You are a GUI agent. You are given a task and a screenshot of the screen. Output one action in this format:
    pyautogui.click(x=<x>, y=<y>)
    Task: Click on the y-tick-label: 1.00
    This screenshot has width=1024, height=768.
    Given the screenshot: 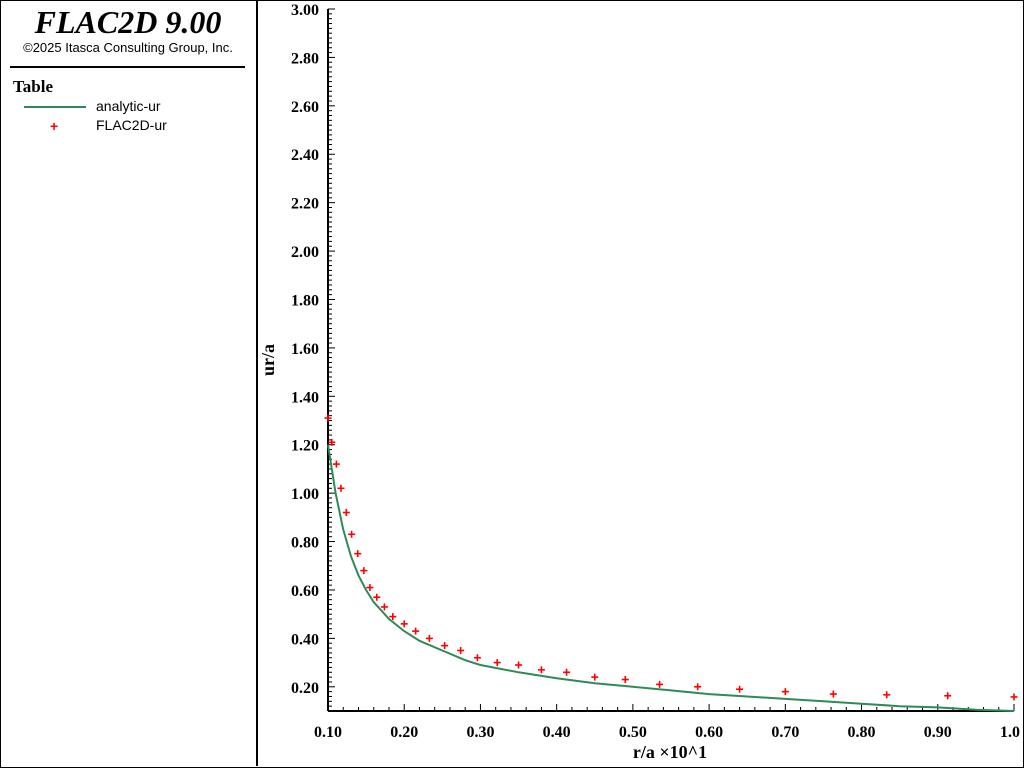 What is the action you would take?
    pyautogui.click(x=305, y=494)
    